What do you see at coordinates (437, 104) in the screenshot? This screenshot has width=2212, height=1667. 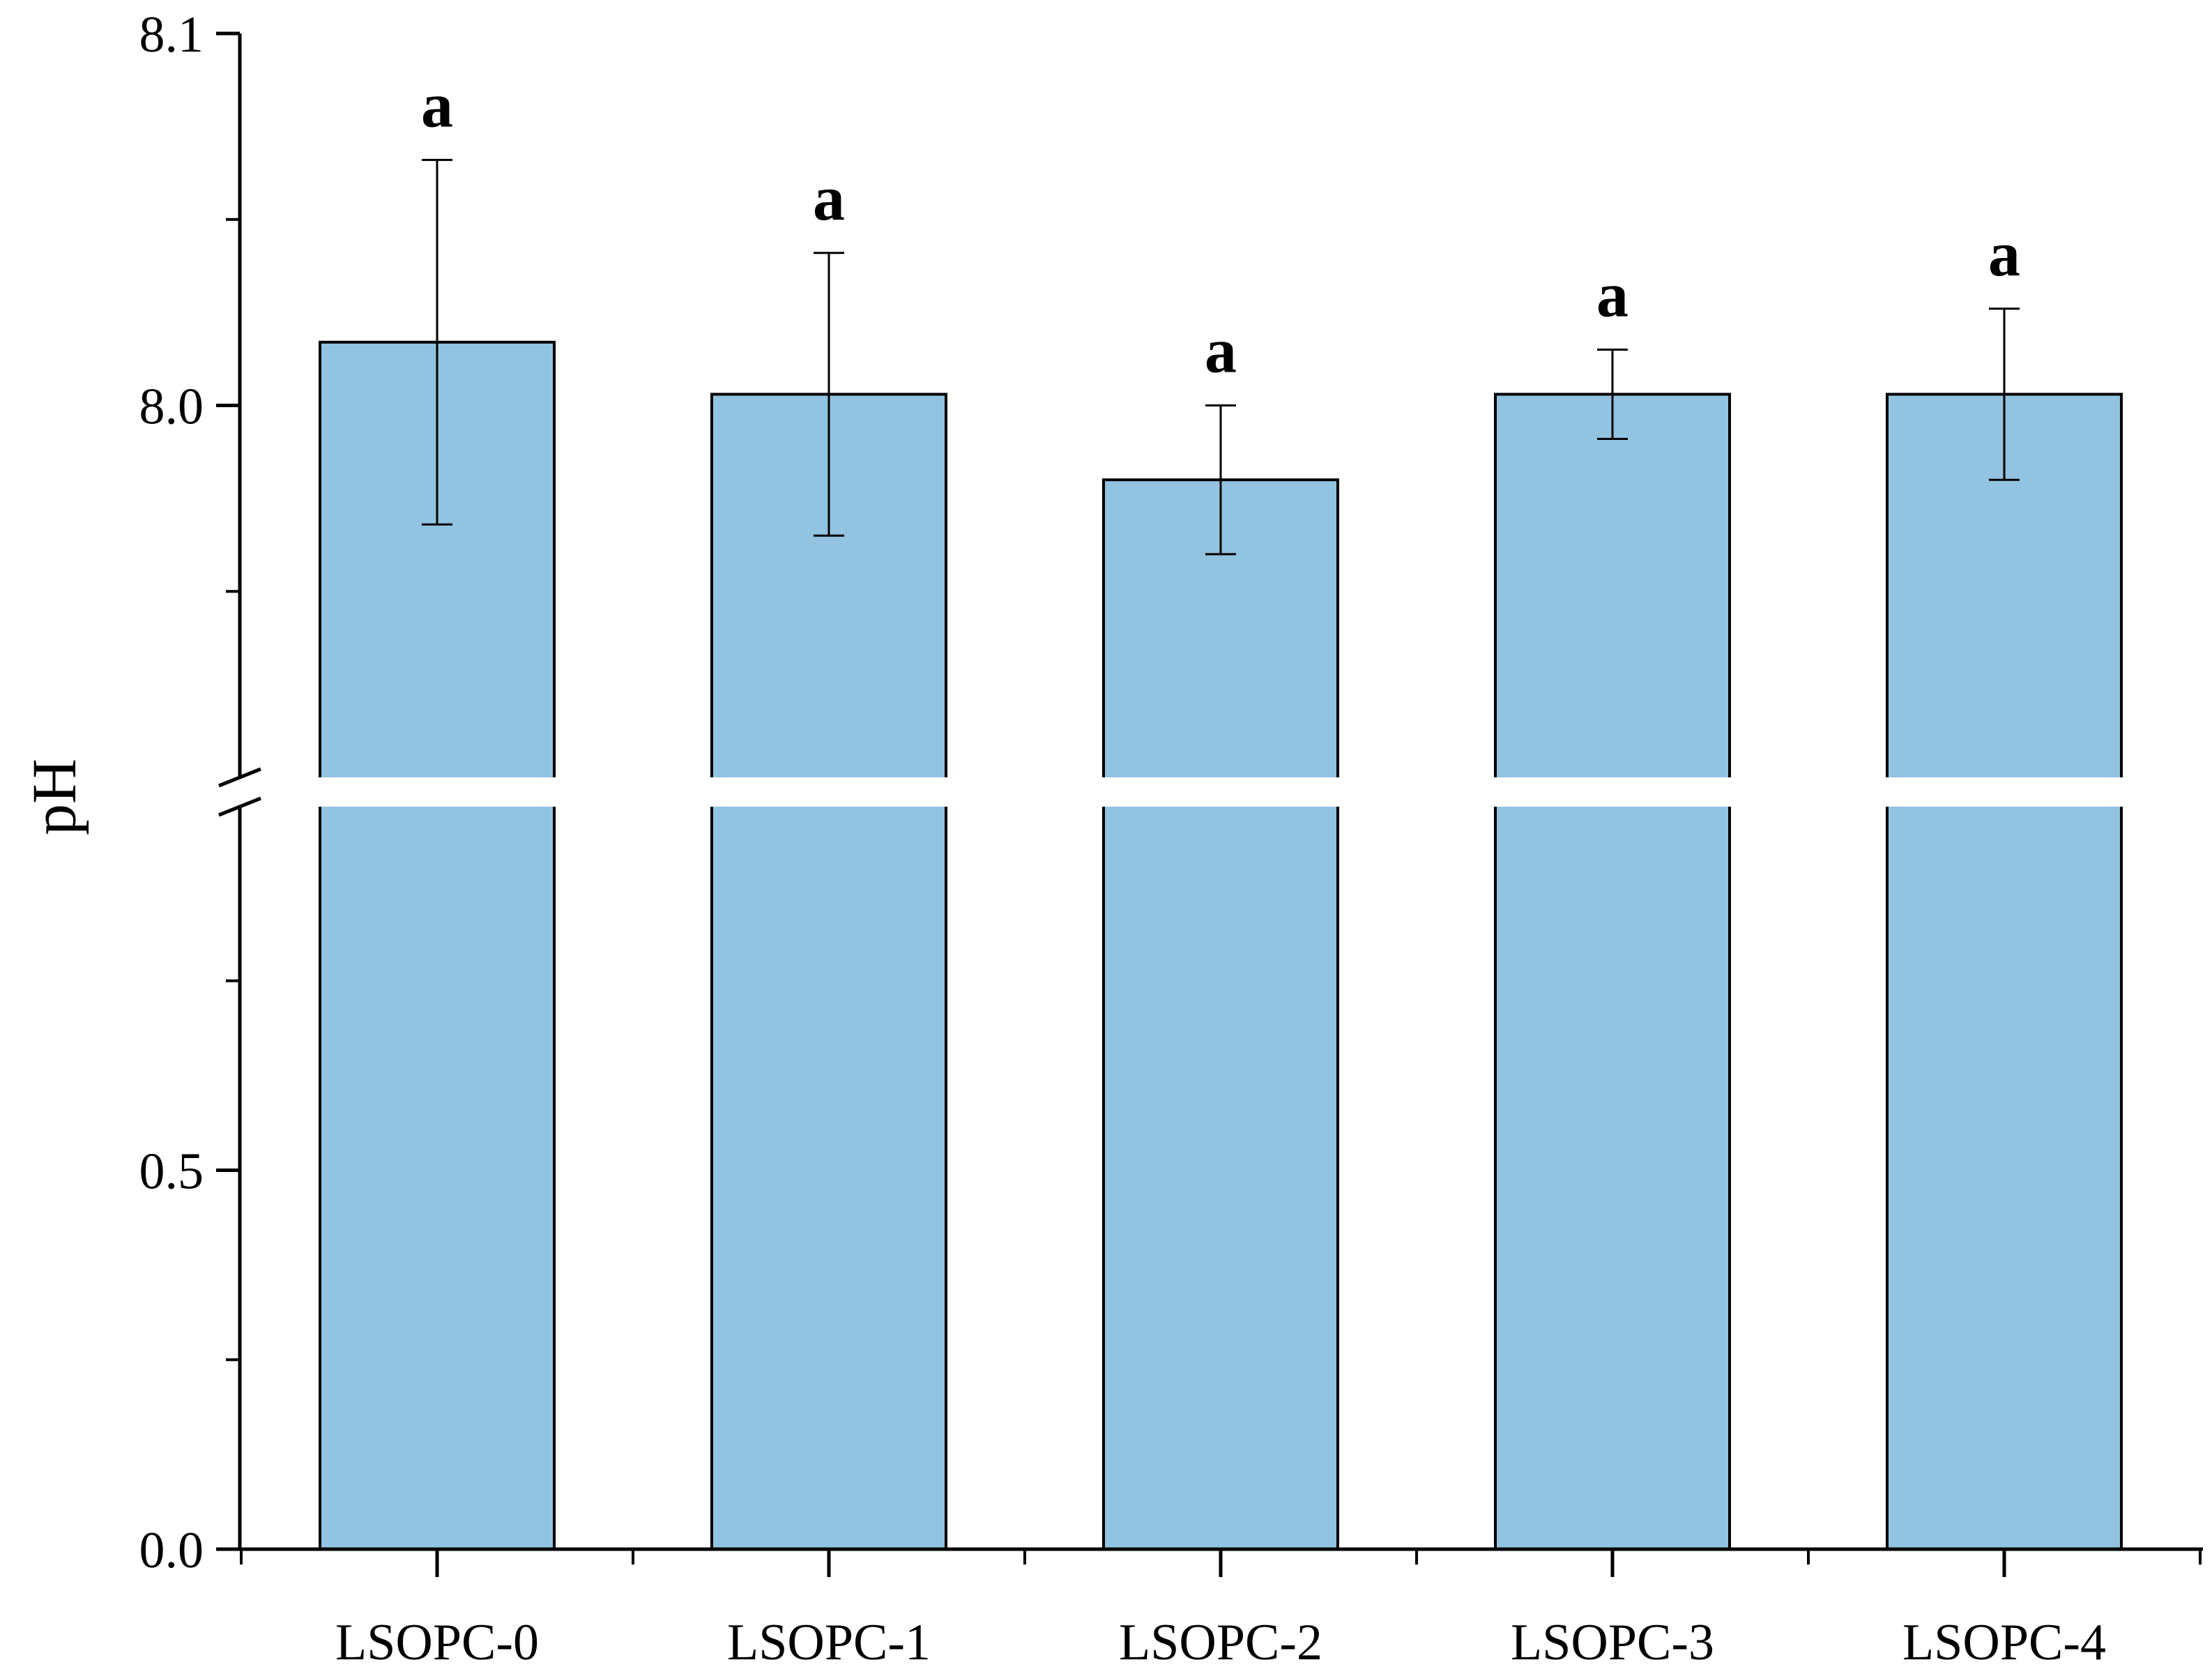 I see `significance-label-LSOPC-0: a` at bounding box center [437, 104].